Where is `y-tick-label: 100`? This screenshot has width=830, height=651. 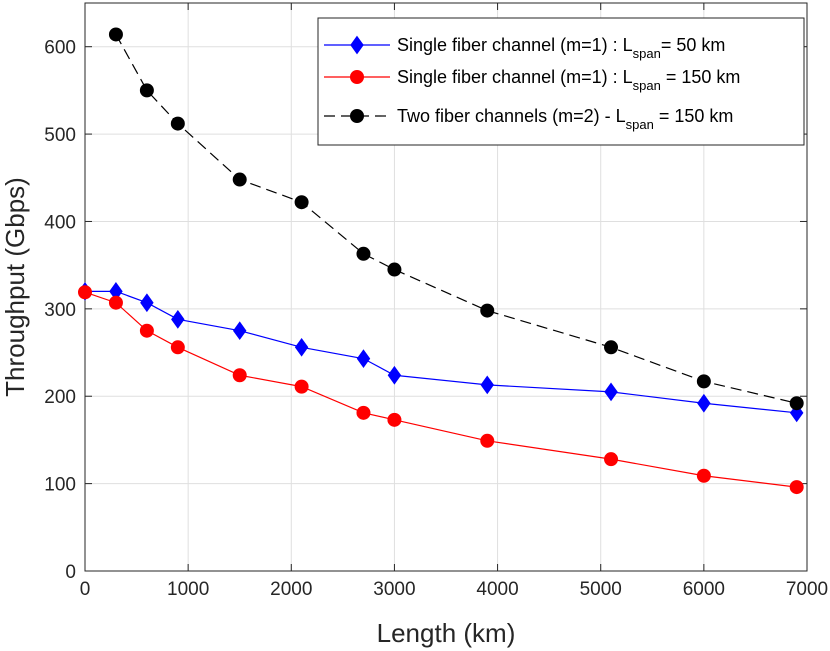
y-tick-label: 100 is located at coordinates (60, 485).